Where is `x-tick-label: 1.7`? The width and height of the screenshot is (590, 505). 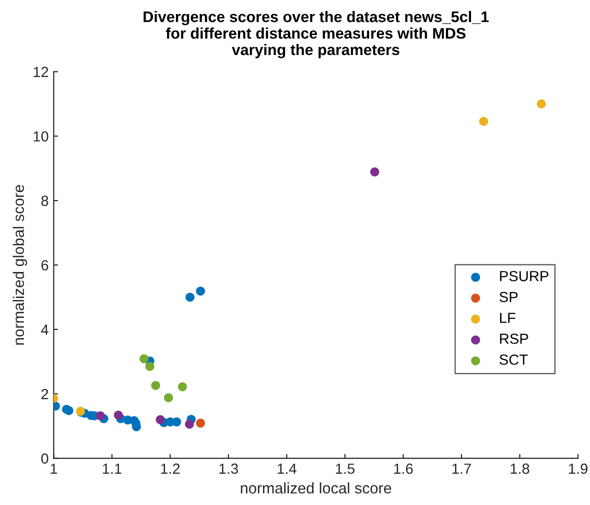
x-tick-label: 1.7 is located at coordinates (461, 469).